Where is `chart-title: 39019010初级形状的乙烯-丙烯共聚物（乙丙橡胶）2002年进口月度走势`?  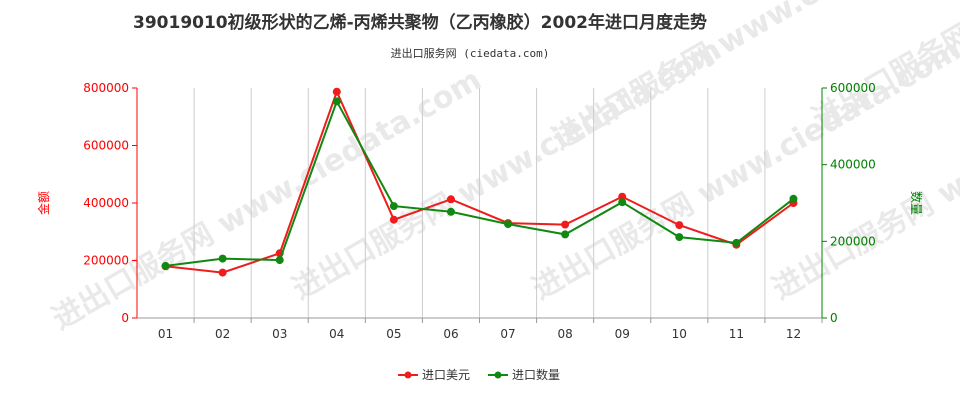 chart-title: 39019010初级形状的乙烯-丙烯共聚物（乙丙橡胶）2002年进口月度走势 is located at coordinates (420, 22).